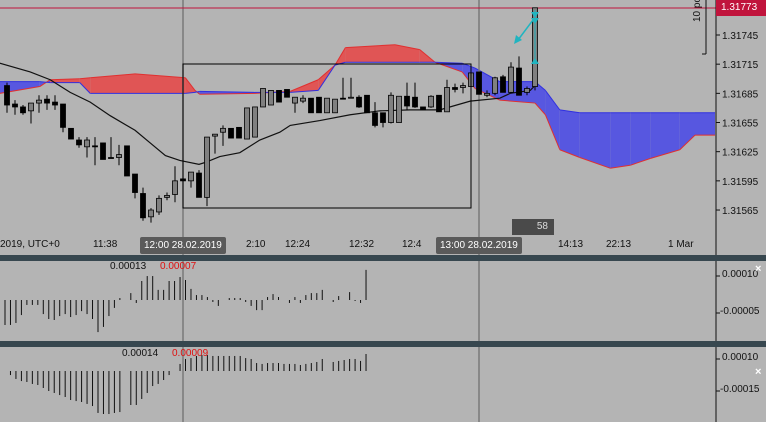 This screenshot has width=766, height=422. What do you see at coordinates (740, 357) in the screenshot?
I see `panel2-axis-label: 0.00010` at bounding box center [740, 357].